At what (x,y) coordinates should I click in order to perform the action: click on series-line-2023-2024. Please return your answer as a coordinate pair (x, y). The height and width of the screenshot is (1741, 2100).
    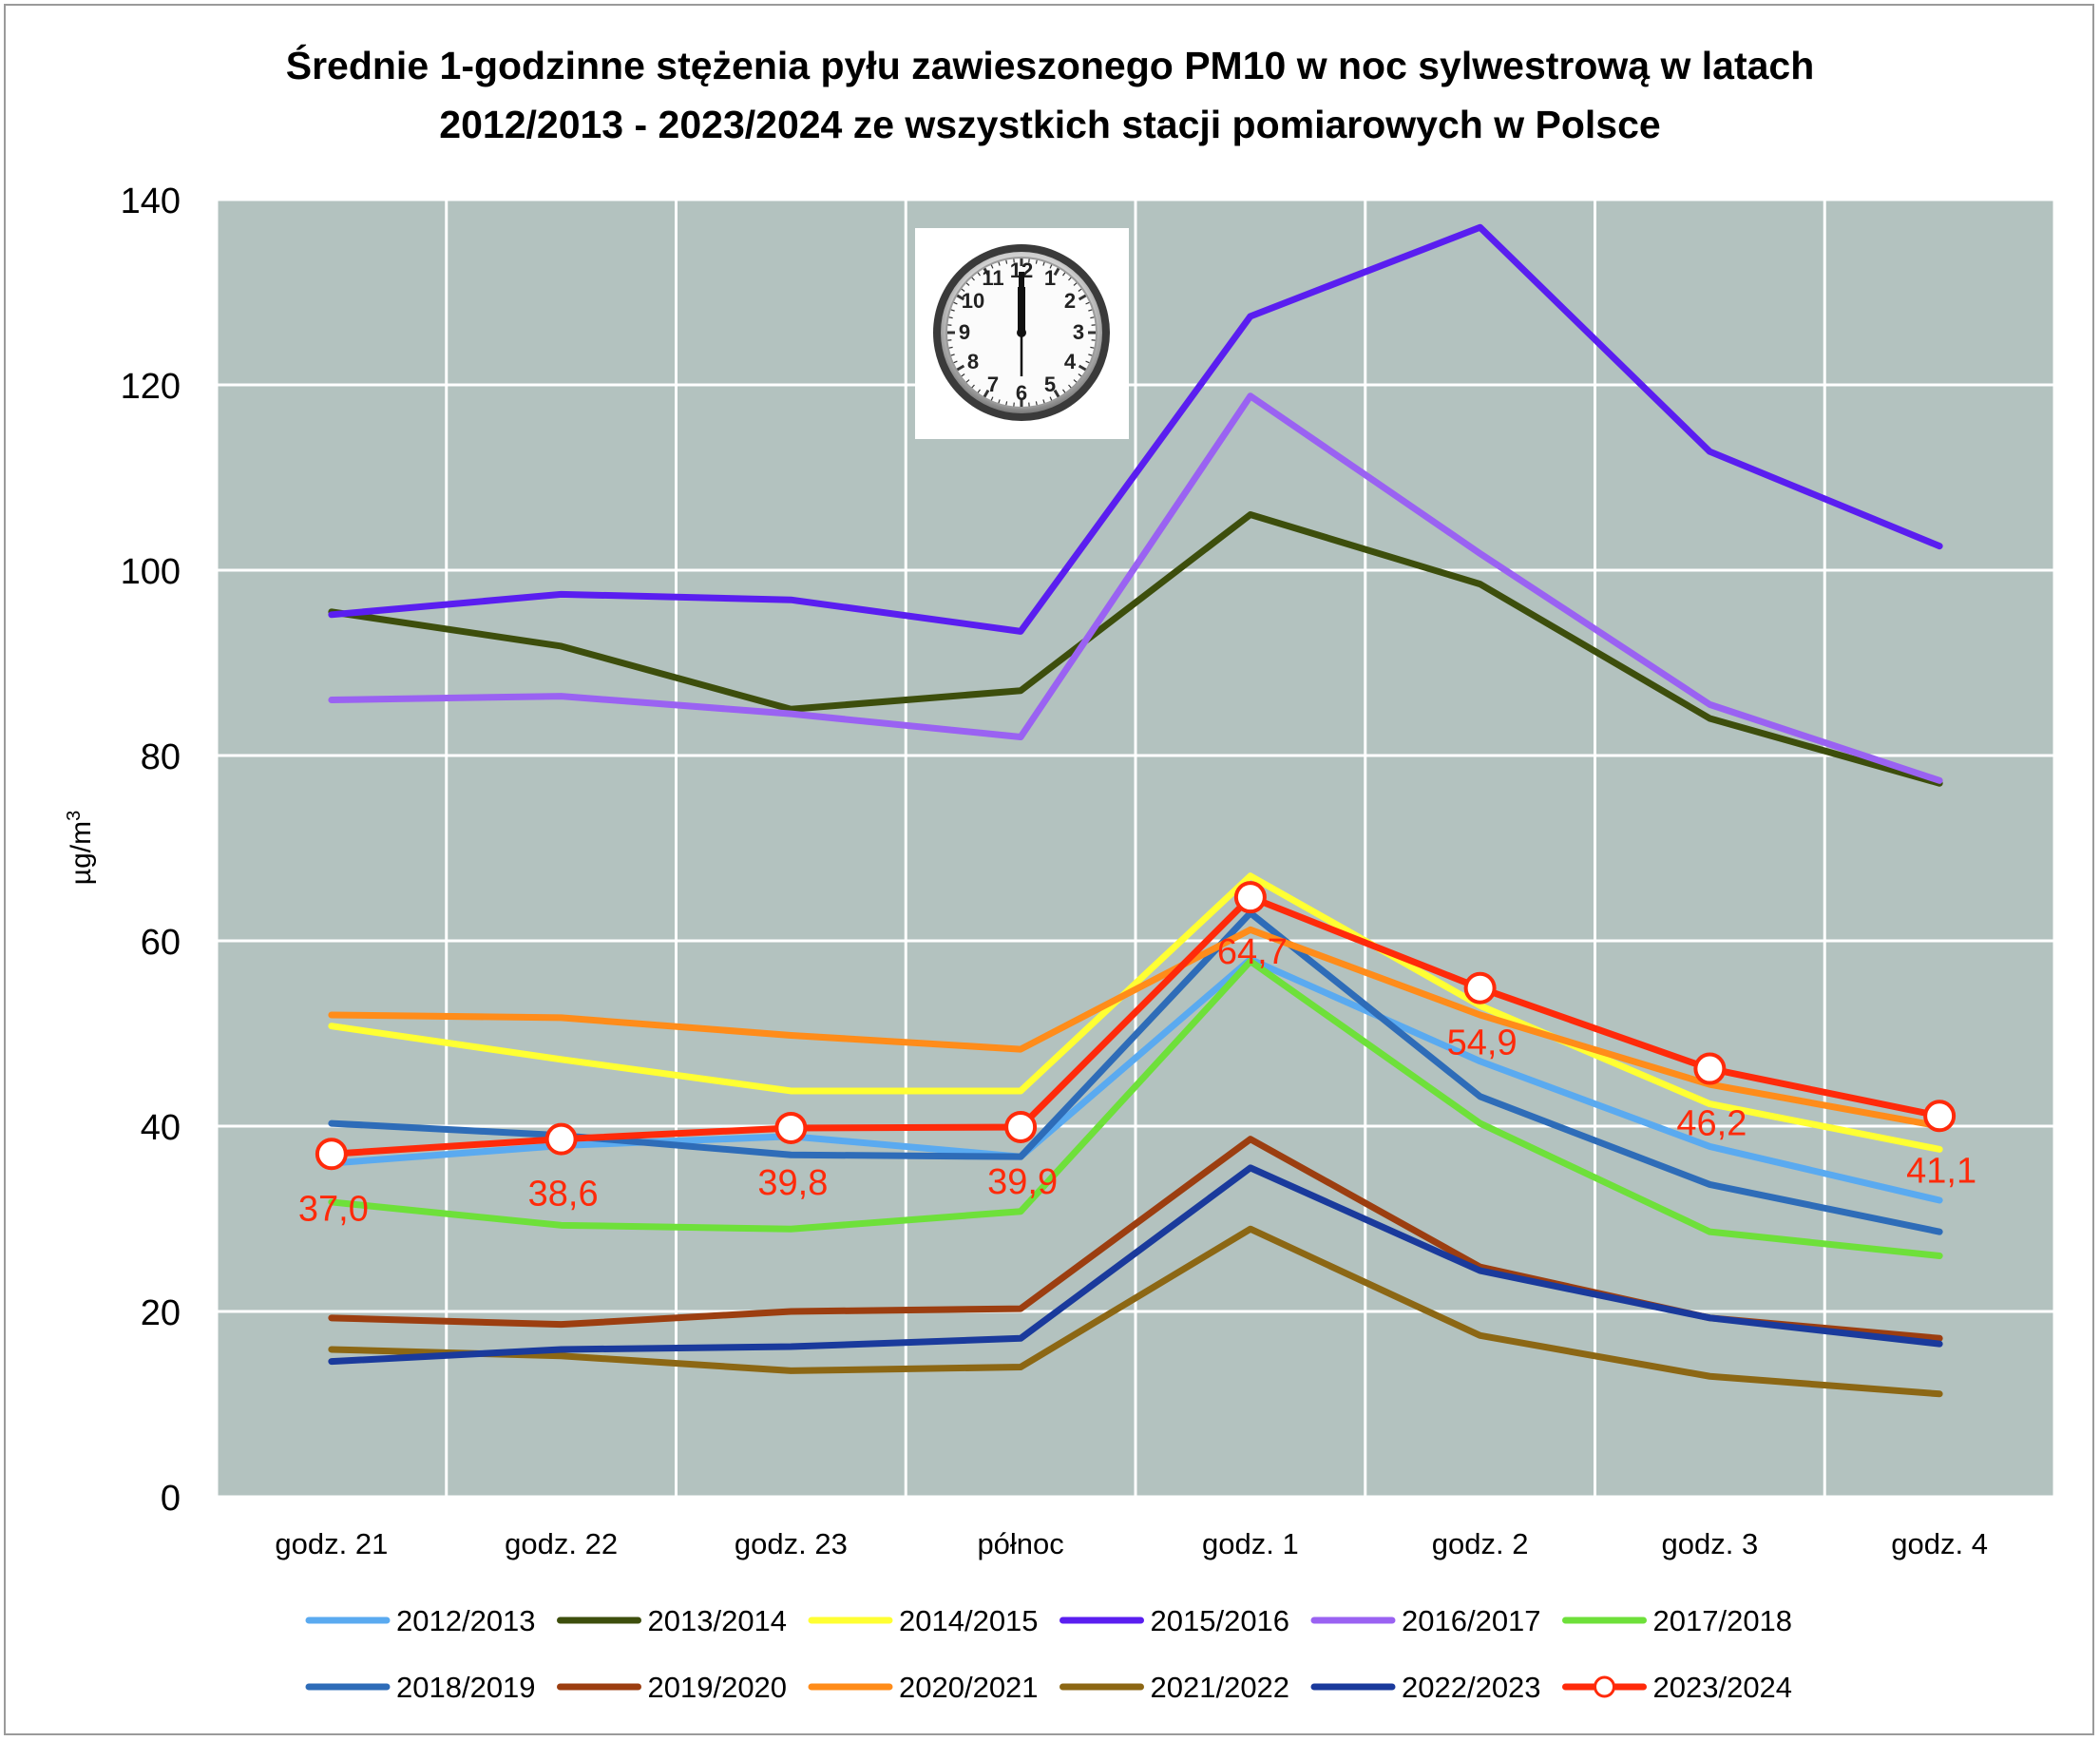
    Looking at the image, I should click on (1135, 1025).